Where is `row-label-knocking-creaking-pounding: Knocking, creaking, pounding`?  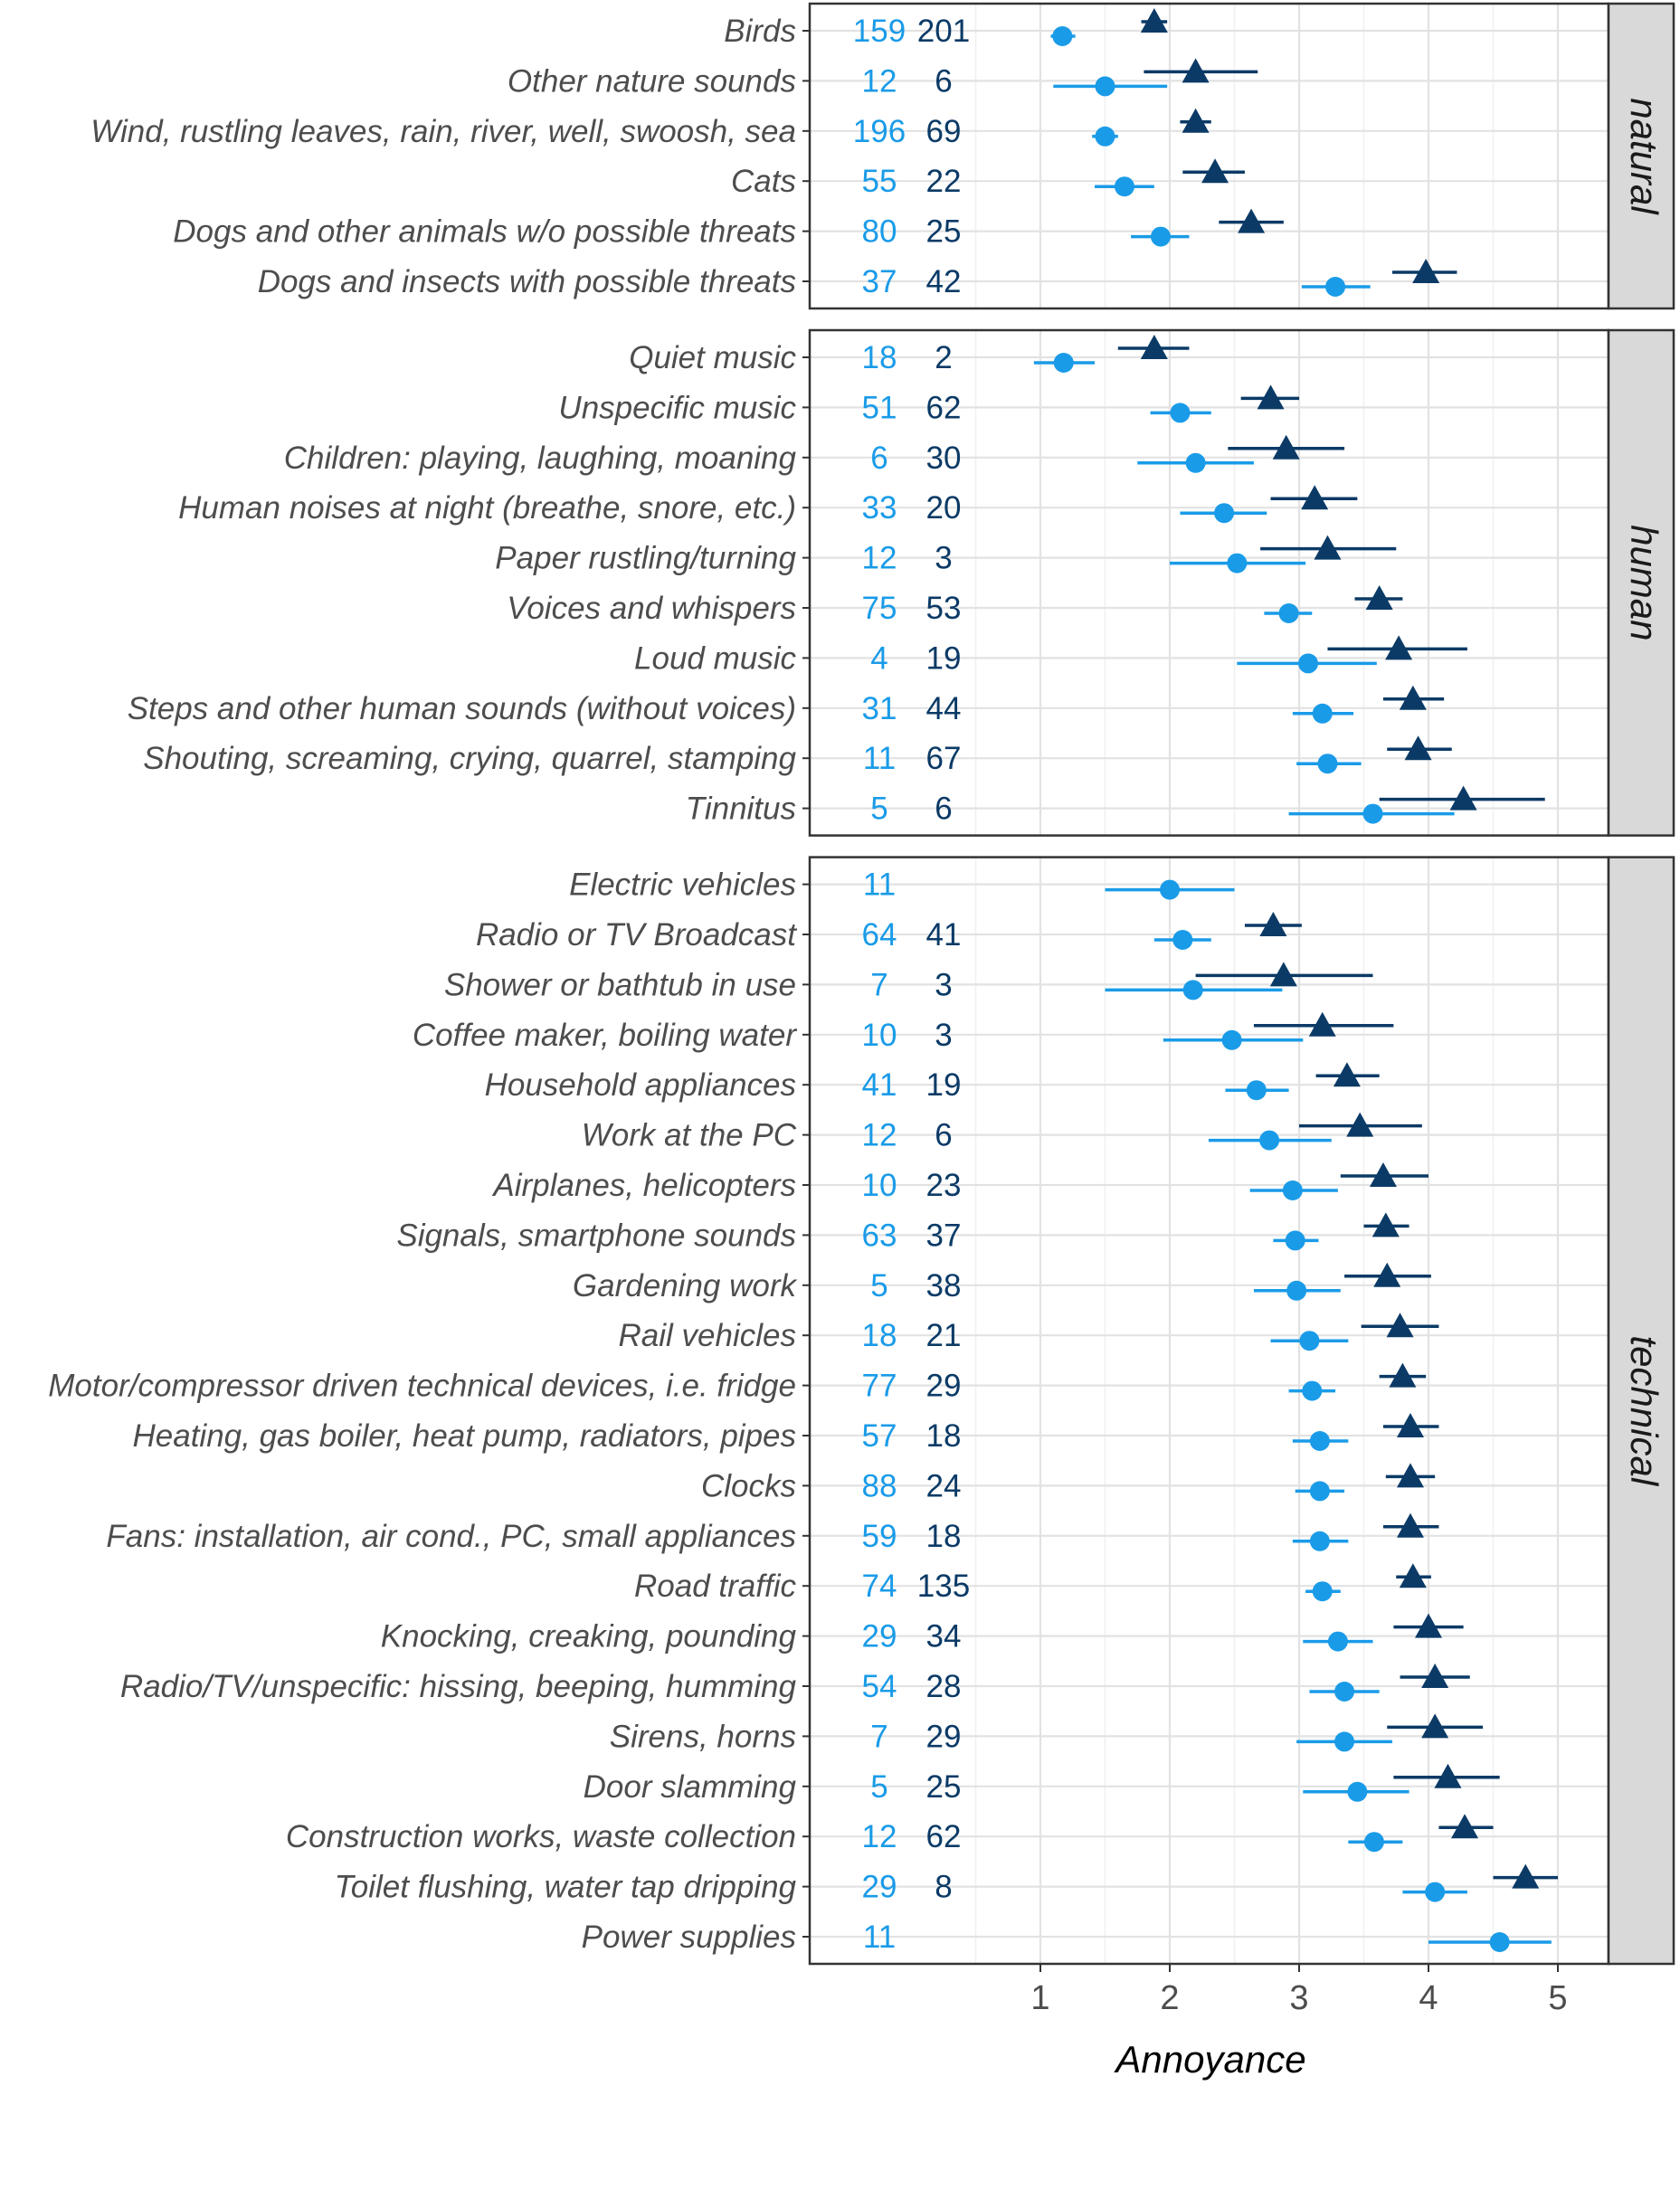
row-label-knocking-creaking-pounding: Knocking, creaking, pounding is located at coordinates (589, 1636).